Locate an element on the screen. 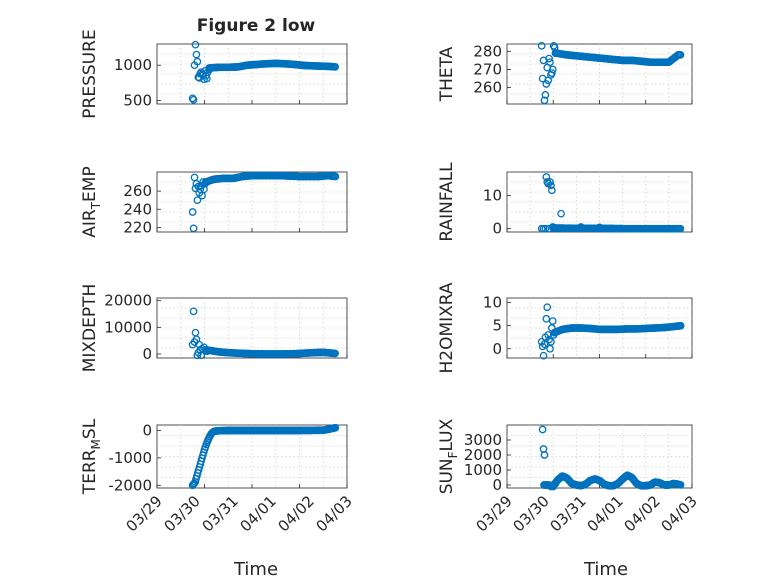 The width and height of the screenshot is (778, 583). y-tick-label: 240 is located at coordinates (137, 209).